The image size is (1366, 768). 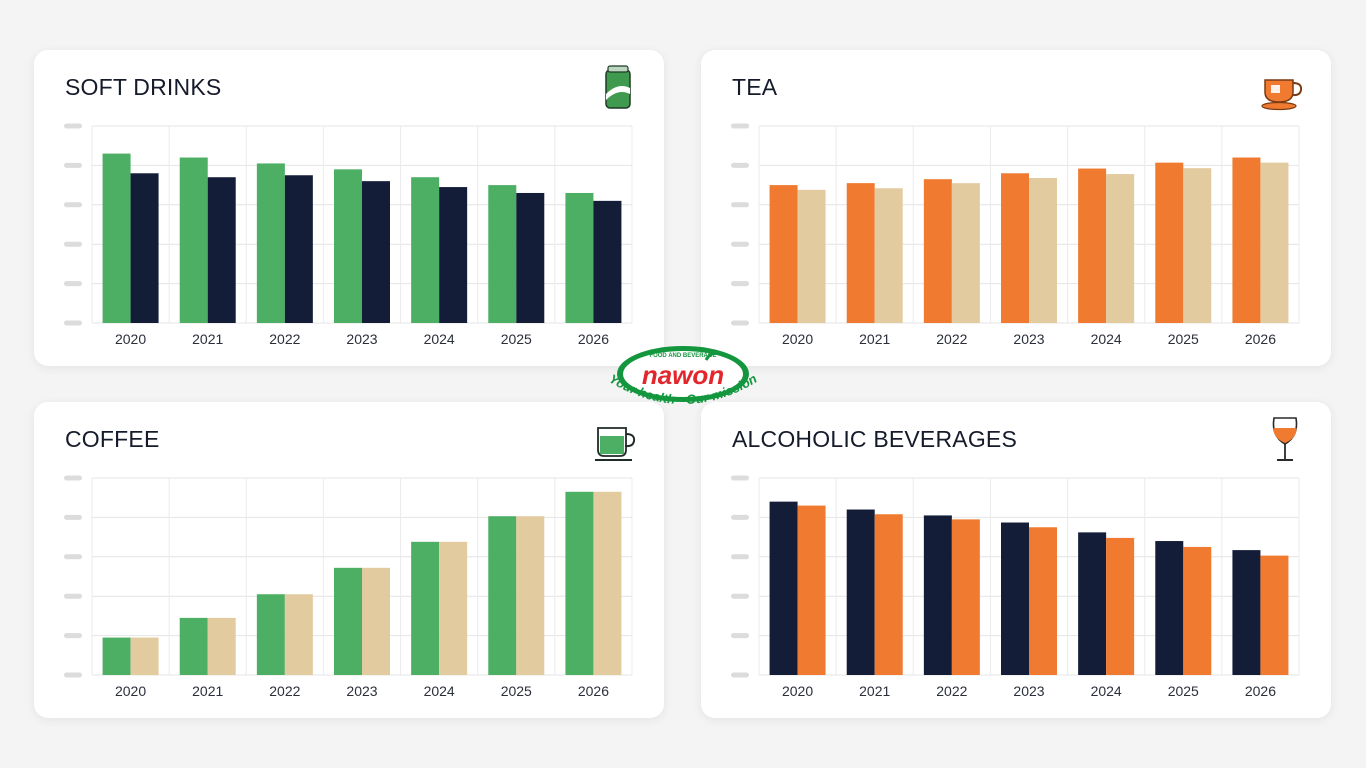 I want to click on chart-title: COFFEE, so click(x=112, y=439).